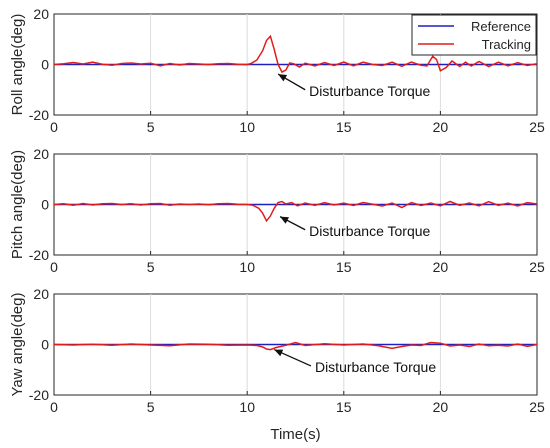  What do you see at coordinates (247, 407) in the screenshot?
I see `yaw-x-tick-label: 10` at bounding box center [247, 407].